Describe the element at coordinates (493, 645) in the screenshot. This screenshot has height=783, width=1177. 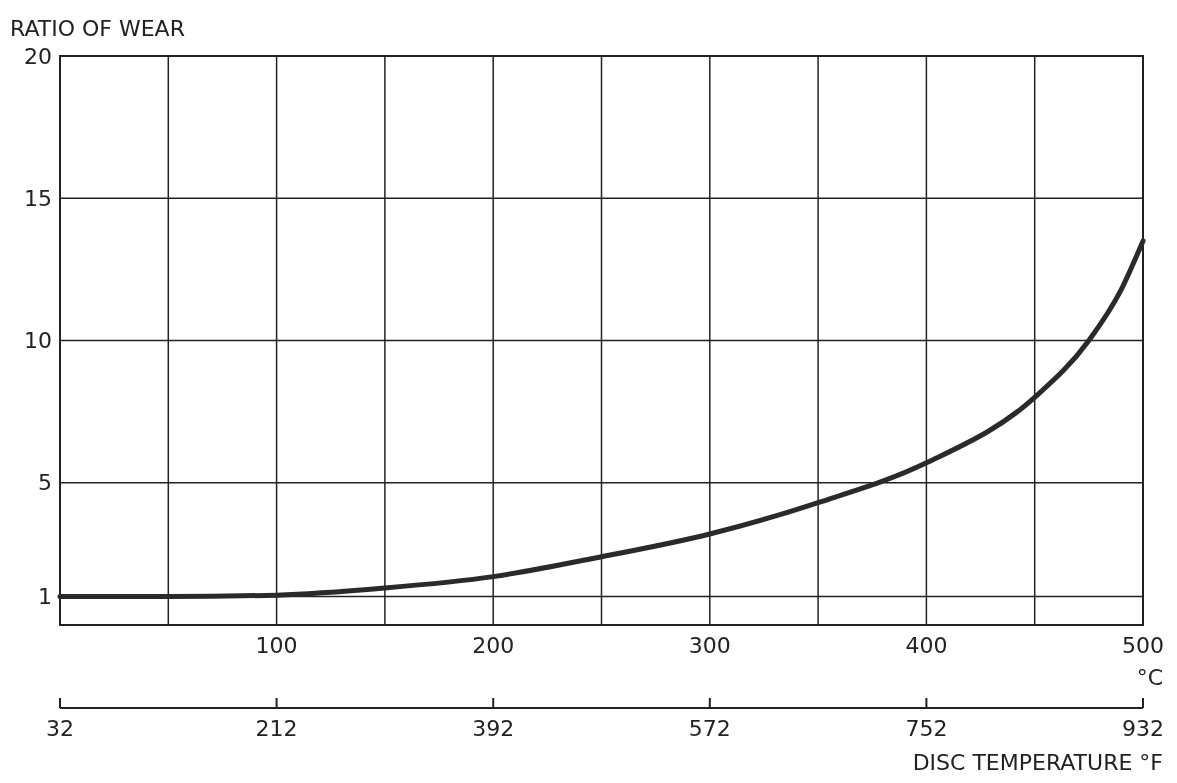
I see `x-tick-label: 200` at that location.